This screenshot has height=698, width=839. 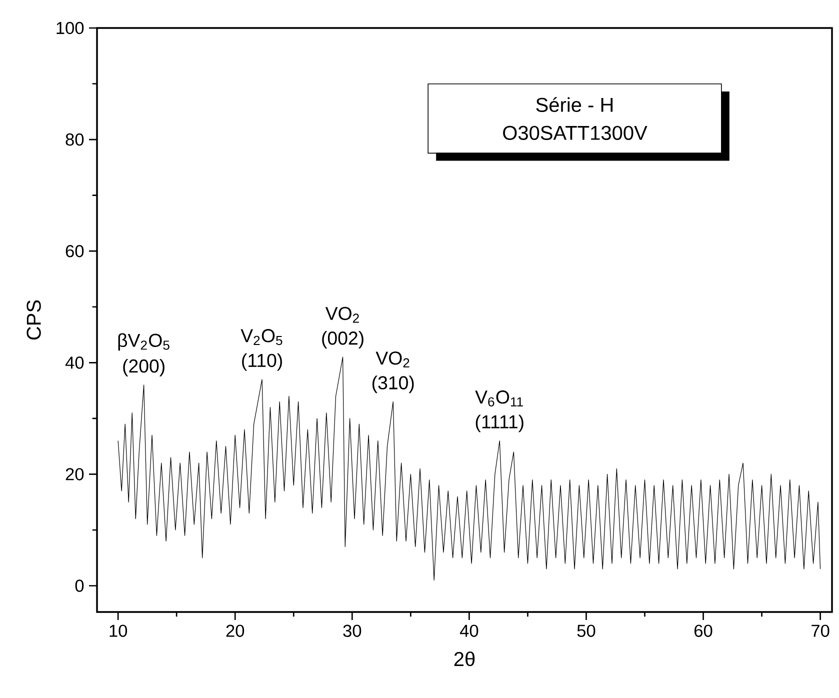 What do you see at coordinates (70, 28) in the screenshot?
I see `y-tick-label: 100` at bounding box center [70, 28].